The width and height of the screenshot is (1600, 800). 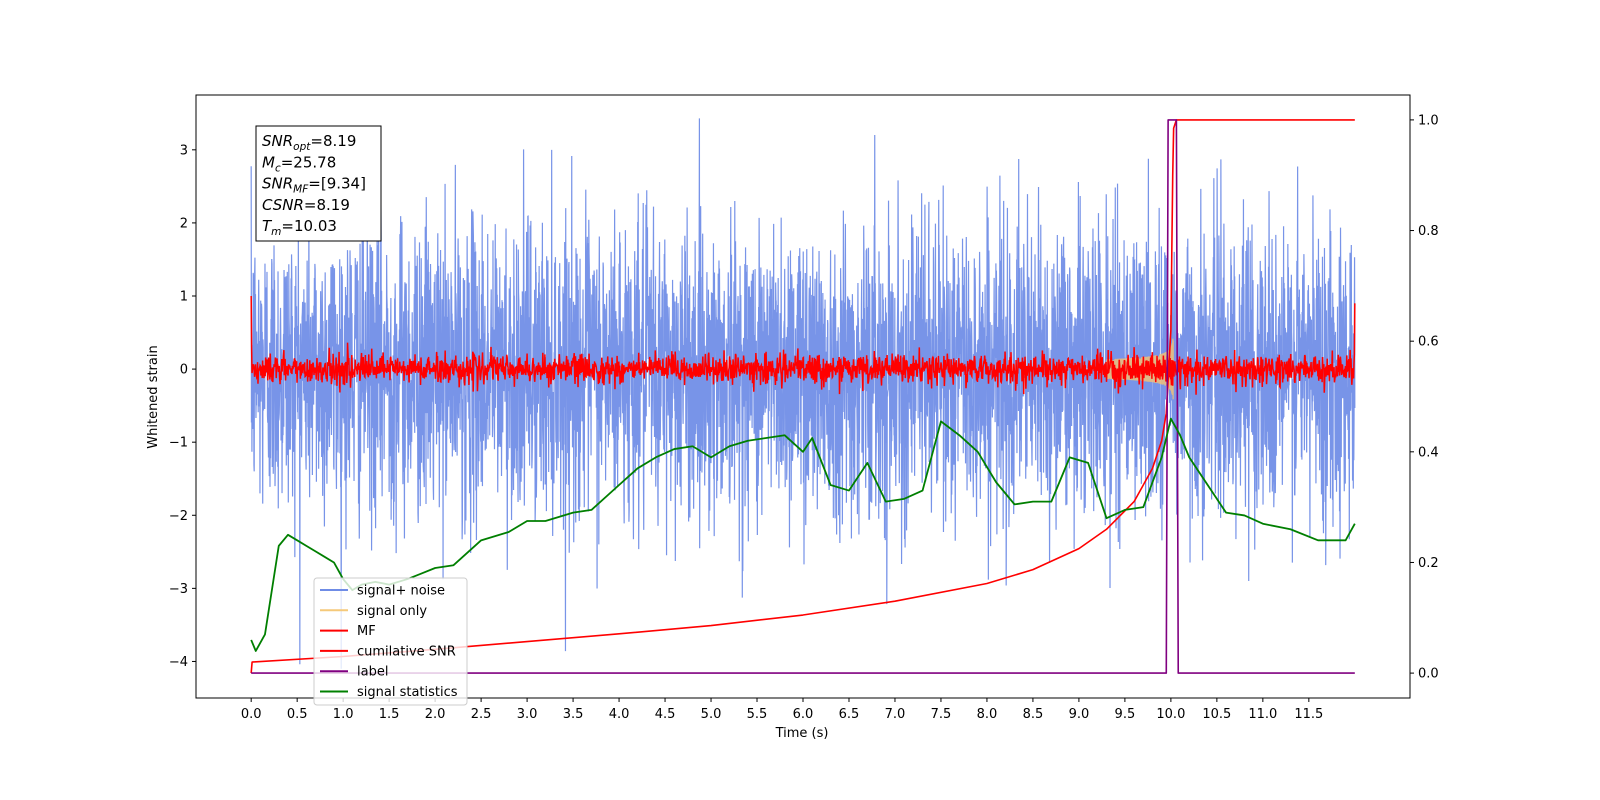 What do you see at coordinates (987, 714) in the screenshot?
I see `x-tick-label: 8.0` at bounding box center [987, 714].